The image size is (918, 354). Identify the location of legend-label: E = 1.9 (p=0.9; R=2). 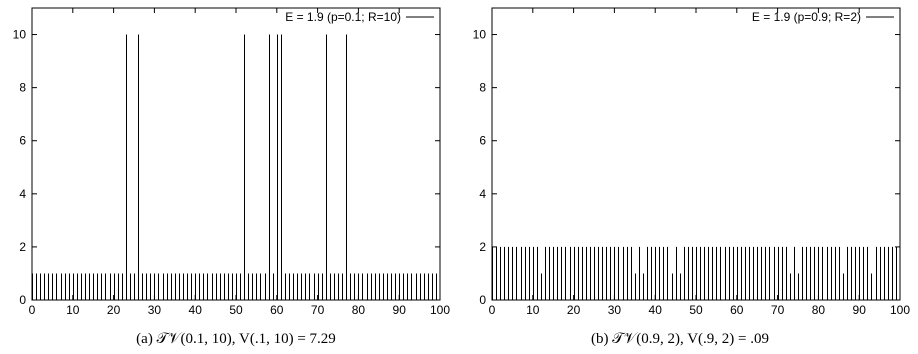
(806, 17).